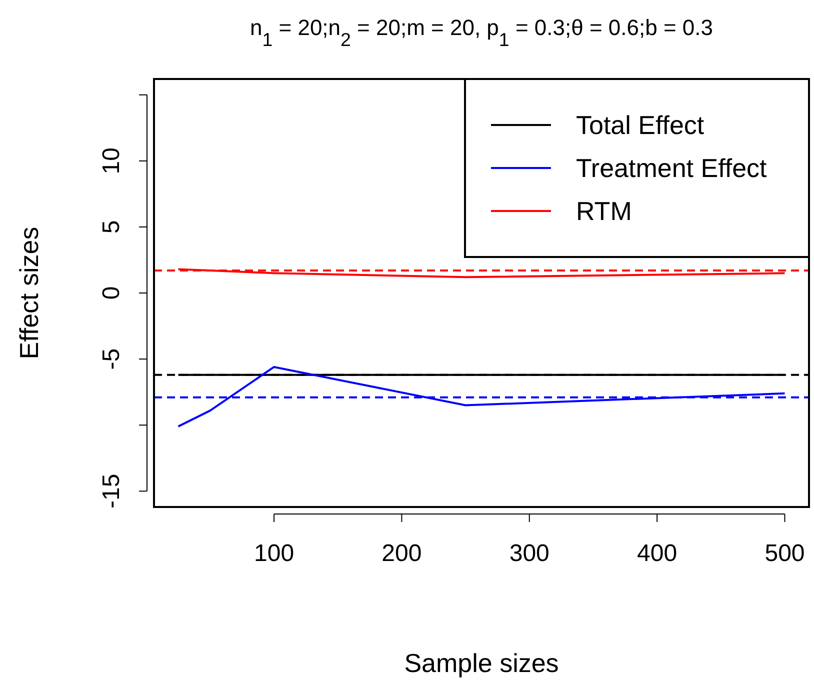 The width and height of the screenshot is (814, 686). What do you see at coordinates (640, 125) in the screenshot?
I see `legend-label: Total Effect` at bounding box center [640, 125].